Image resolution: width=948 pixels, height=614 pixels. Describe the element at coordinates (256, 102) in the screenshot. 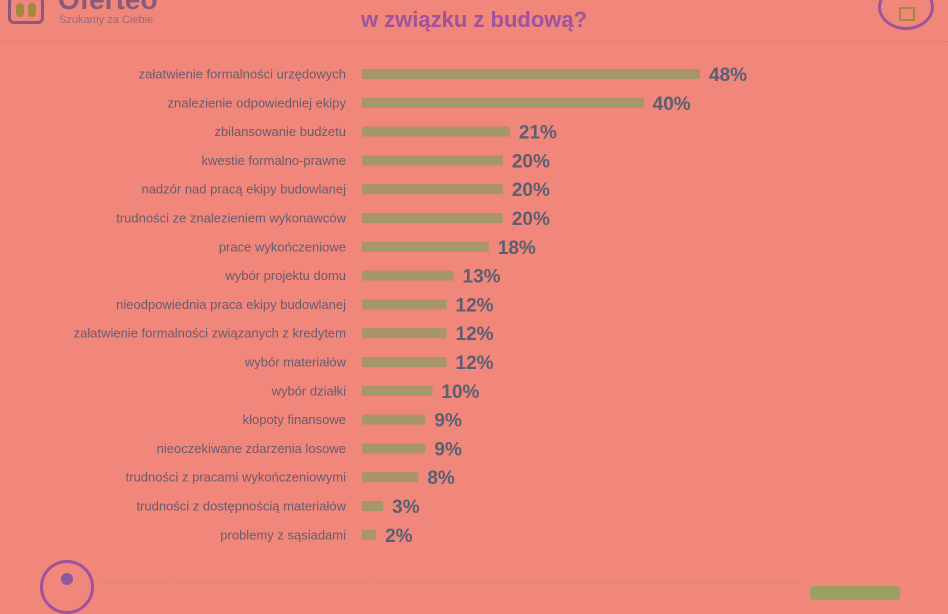

I see `category-label: znalezienie odpowiedniej ekipy` at that location.